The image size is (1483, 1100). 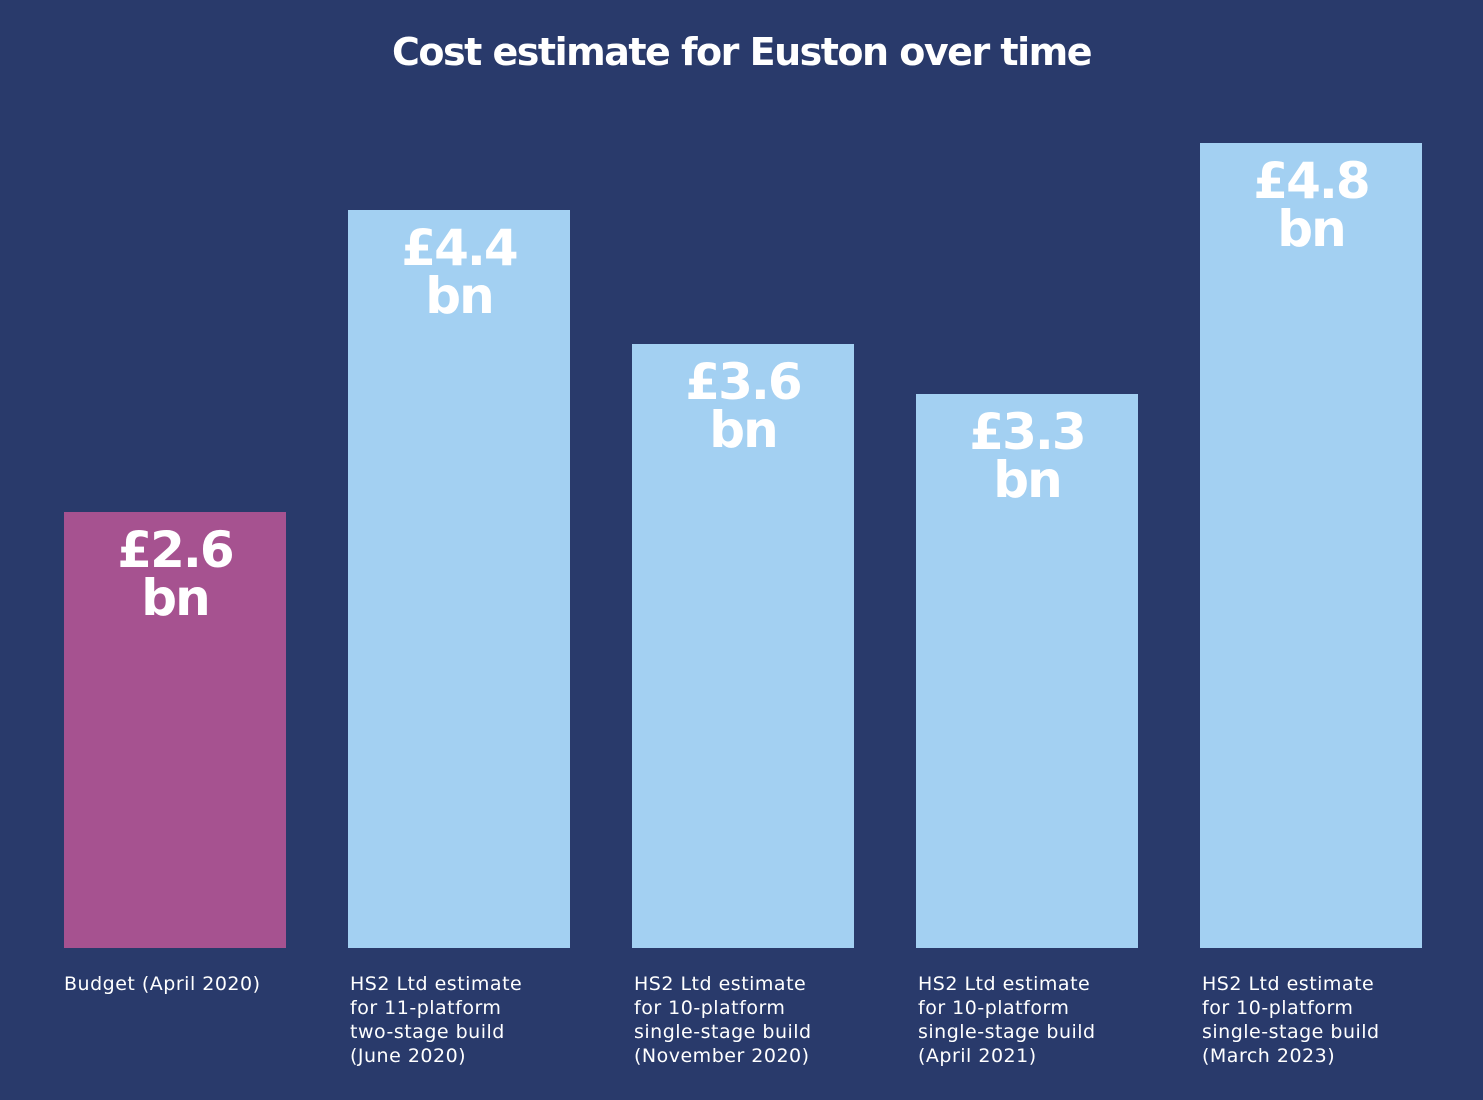 I want to click on category-label-line: (April 2021), so click(x=977, y=1056).